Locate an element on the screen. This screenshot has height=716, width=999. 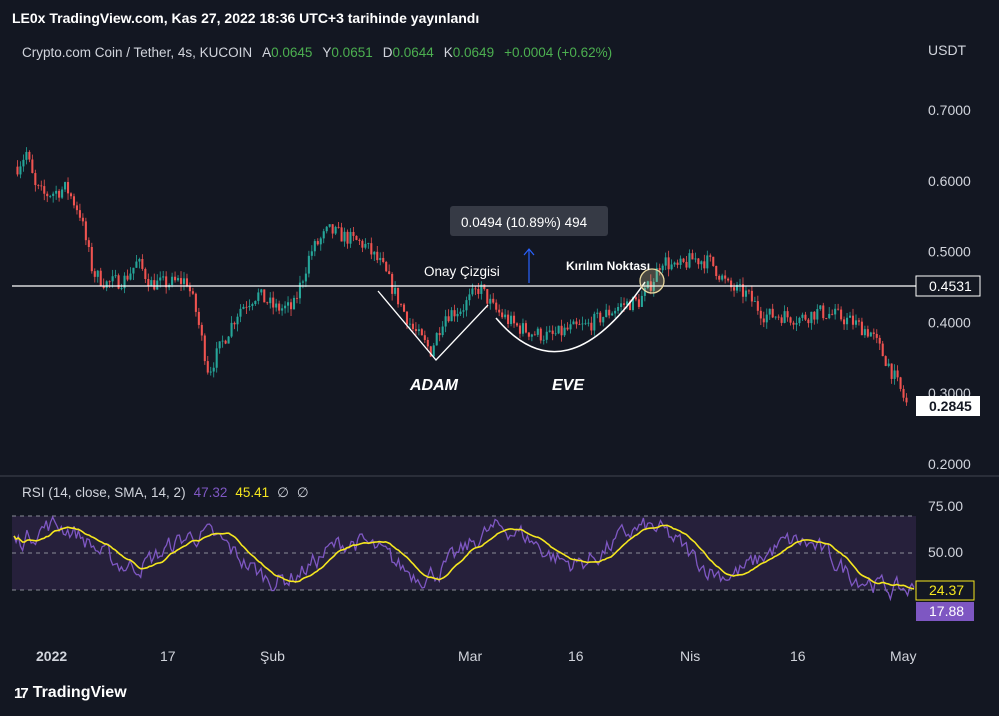
last-price-badge is located at coordinates (948, 406).